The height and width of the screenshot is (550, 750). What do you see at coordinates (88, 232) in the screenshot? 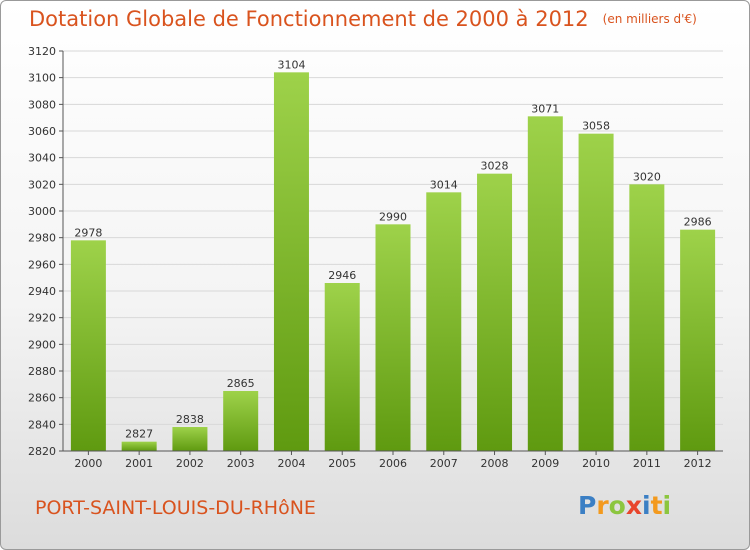
I see `bar-value-label: 2978` at bounding box center [88, 232].